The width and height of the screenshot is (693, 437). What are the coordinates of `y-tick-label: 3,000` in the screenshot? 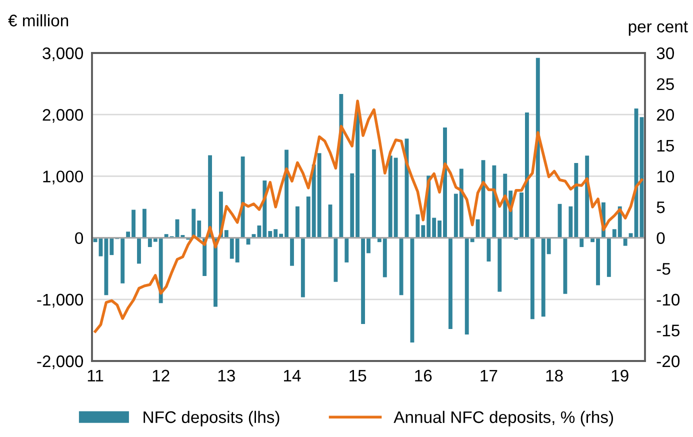 It's located at (63, 54).